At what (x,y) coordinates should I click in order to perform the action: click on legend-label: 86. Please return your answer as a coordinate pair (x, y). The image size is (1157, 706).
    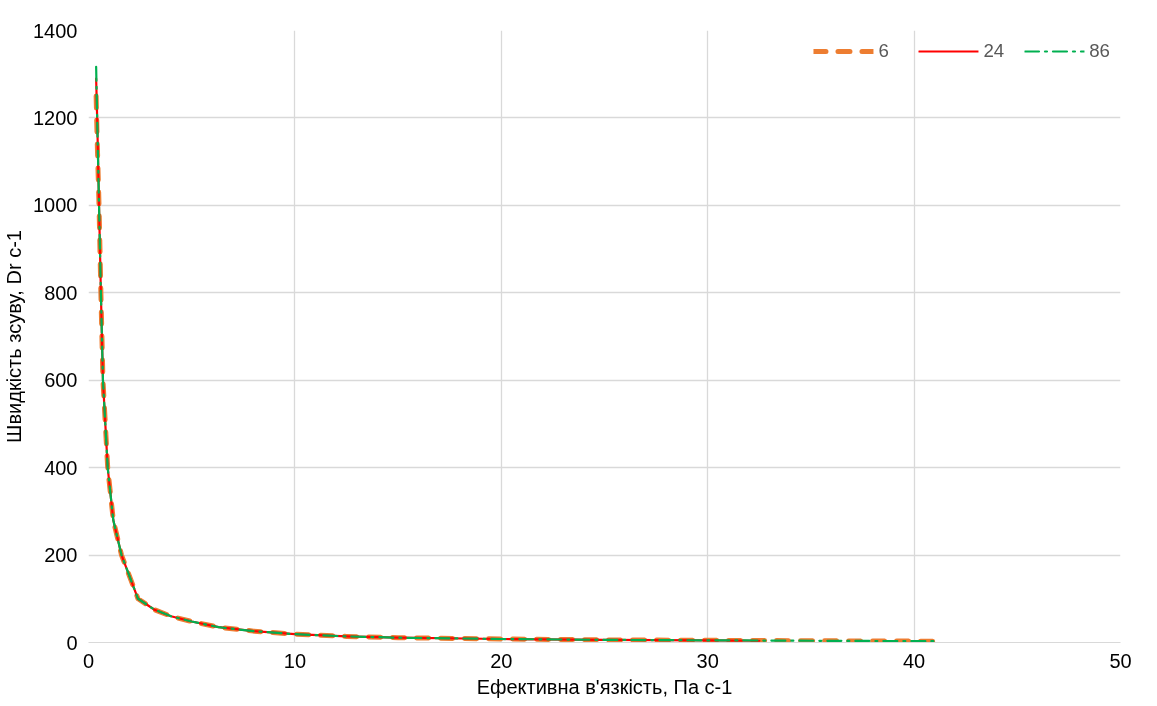
    Looking at the image, I should click on (1099, 51).